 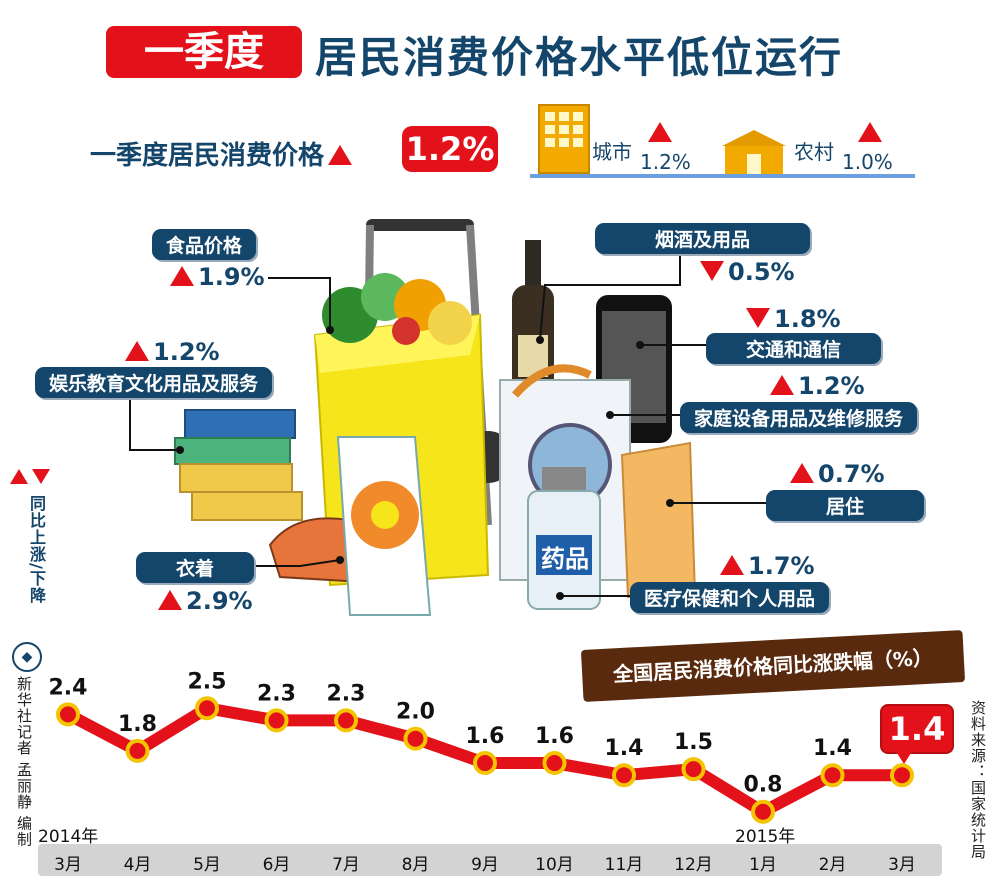 I want to click on category-clothing-value: 2.9%, so click(x=219, y=601).